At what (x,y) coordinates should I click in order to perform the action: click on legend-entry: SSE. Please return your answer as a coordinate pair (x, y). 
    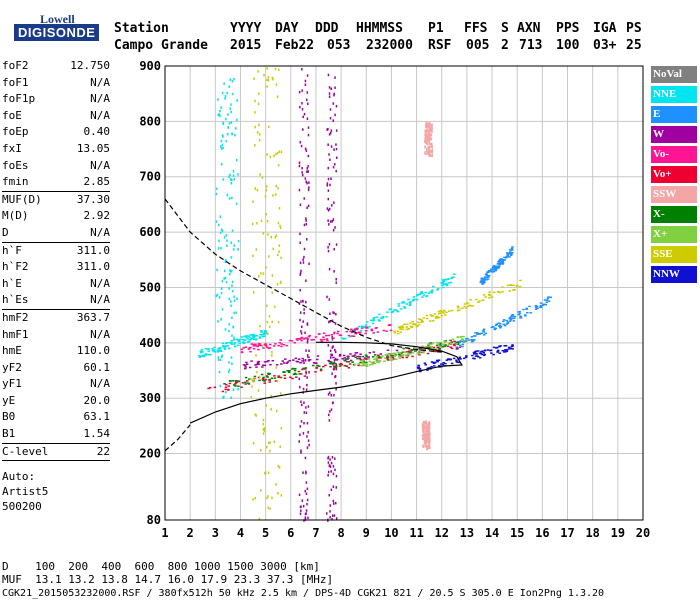
    Looking at the image, I should click on (674, 254).